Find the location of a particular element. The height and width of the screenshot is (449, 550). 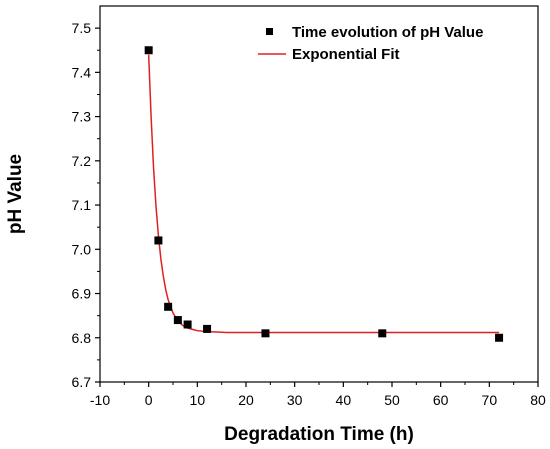

x-tick-label: 40 is located at coordinates (344, 400).